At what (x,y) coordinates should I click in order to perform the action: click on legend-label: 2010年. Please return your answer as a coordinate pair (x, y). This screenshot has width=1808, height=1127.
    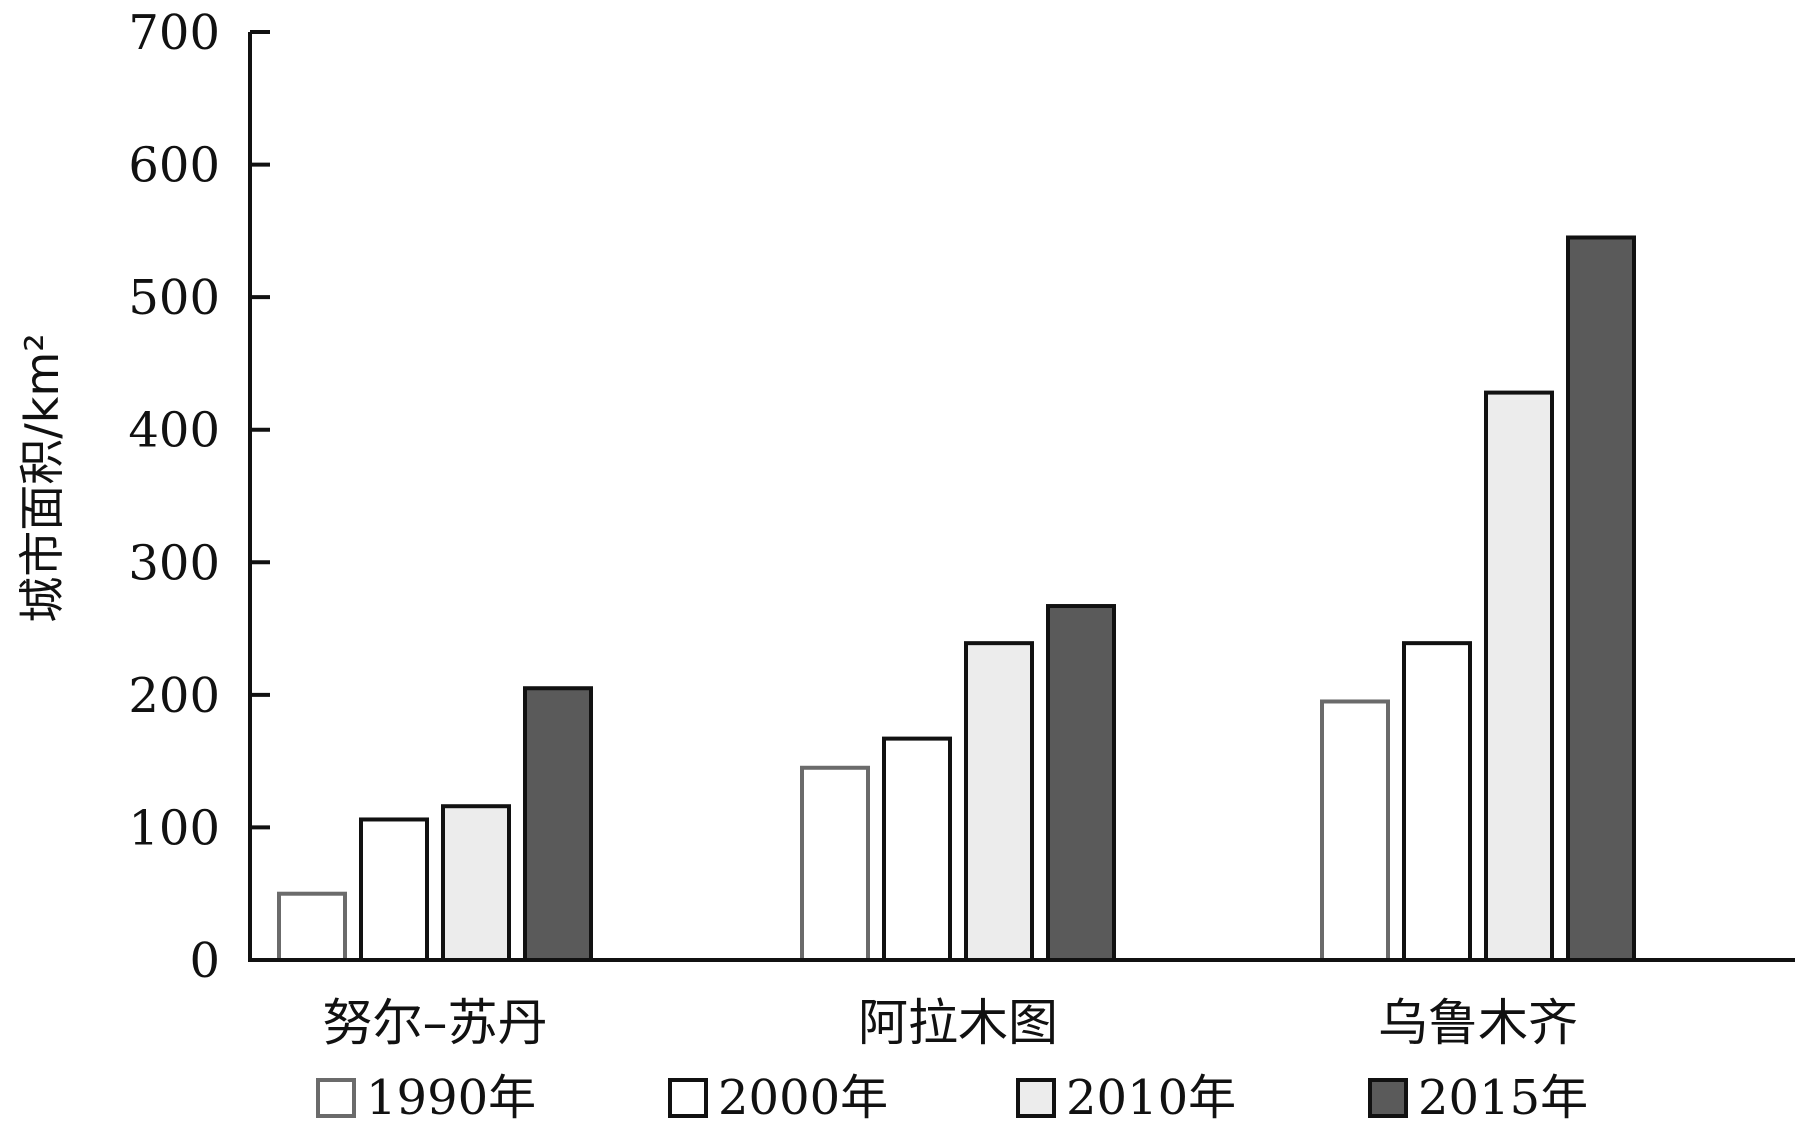
    Looking at the image, I should click on (1151, 1098).